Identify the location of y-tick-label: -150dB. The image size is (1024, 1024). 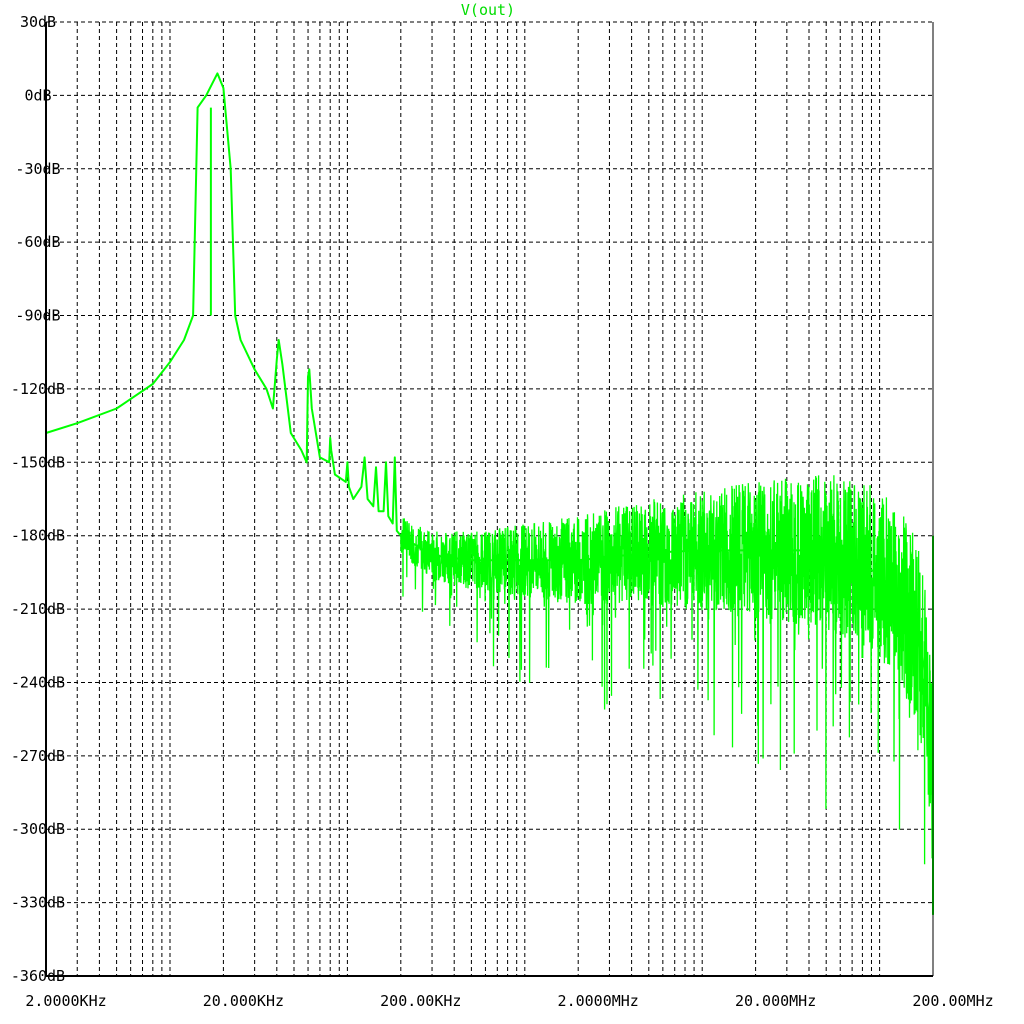
(38, 462).